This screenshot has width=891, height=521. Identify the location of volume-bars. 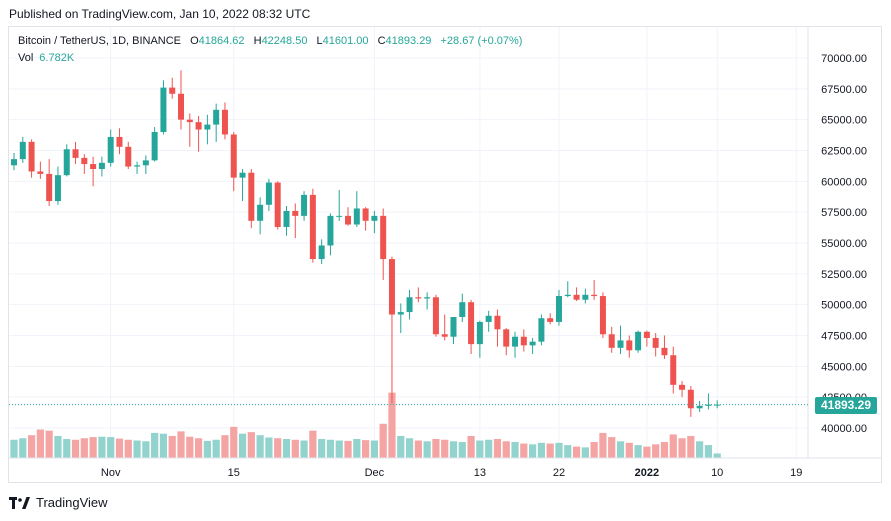
(365, 425).